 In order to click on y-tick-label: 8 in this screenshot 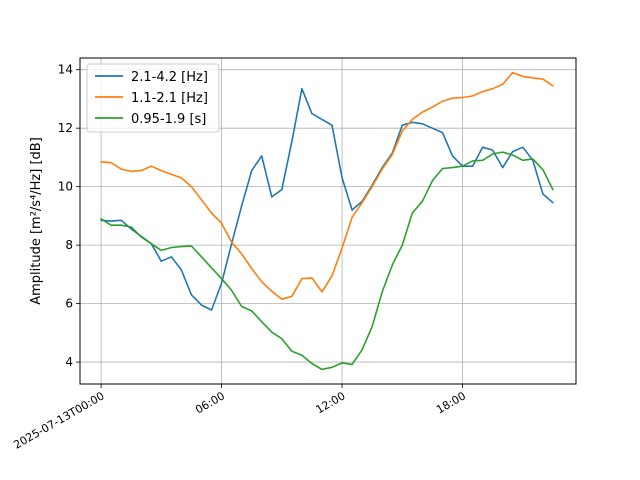, I will do `click(69, 245)`.